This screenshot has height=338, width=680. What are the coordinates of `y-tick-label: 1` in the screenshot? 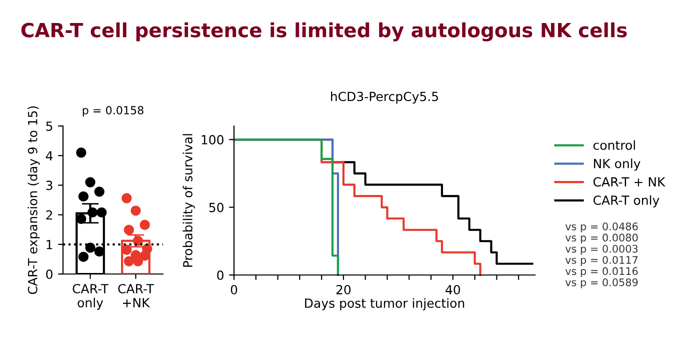 It's located at (49, 245).